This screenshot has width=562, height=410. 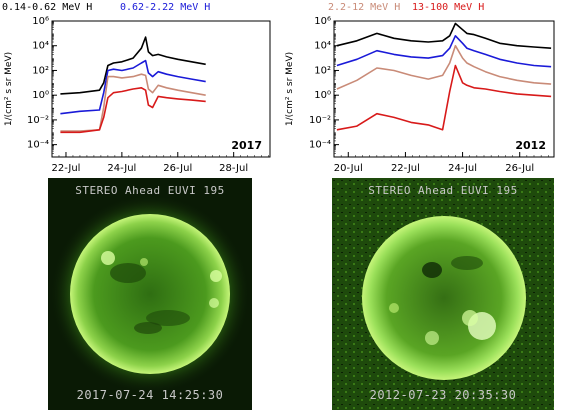 I want to click on euvi-timestamp-2012: 2012-07-23 20:35:30, so click(x=443, y=395).